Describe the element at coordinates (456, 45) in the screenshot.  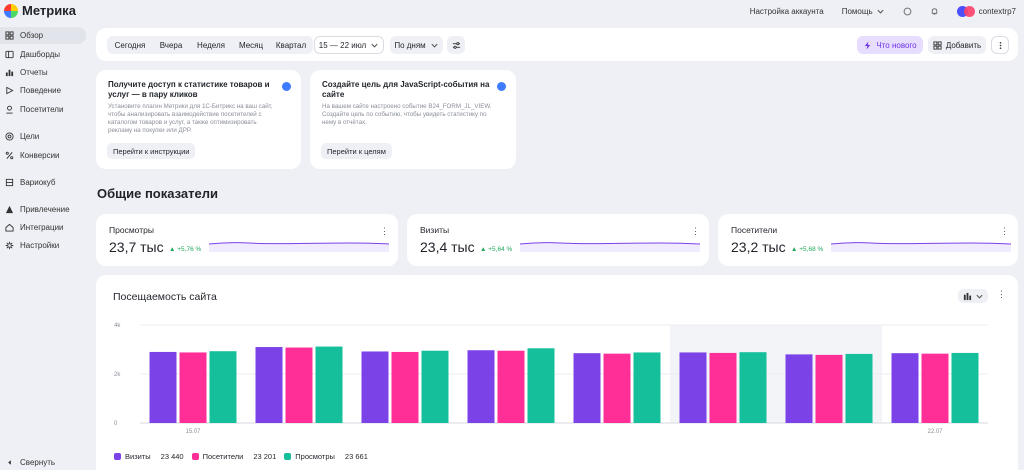
I see `filter-settings-button` at that location.